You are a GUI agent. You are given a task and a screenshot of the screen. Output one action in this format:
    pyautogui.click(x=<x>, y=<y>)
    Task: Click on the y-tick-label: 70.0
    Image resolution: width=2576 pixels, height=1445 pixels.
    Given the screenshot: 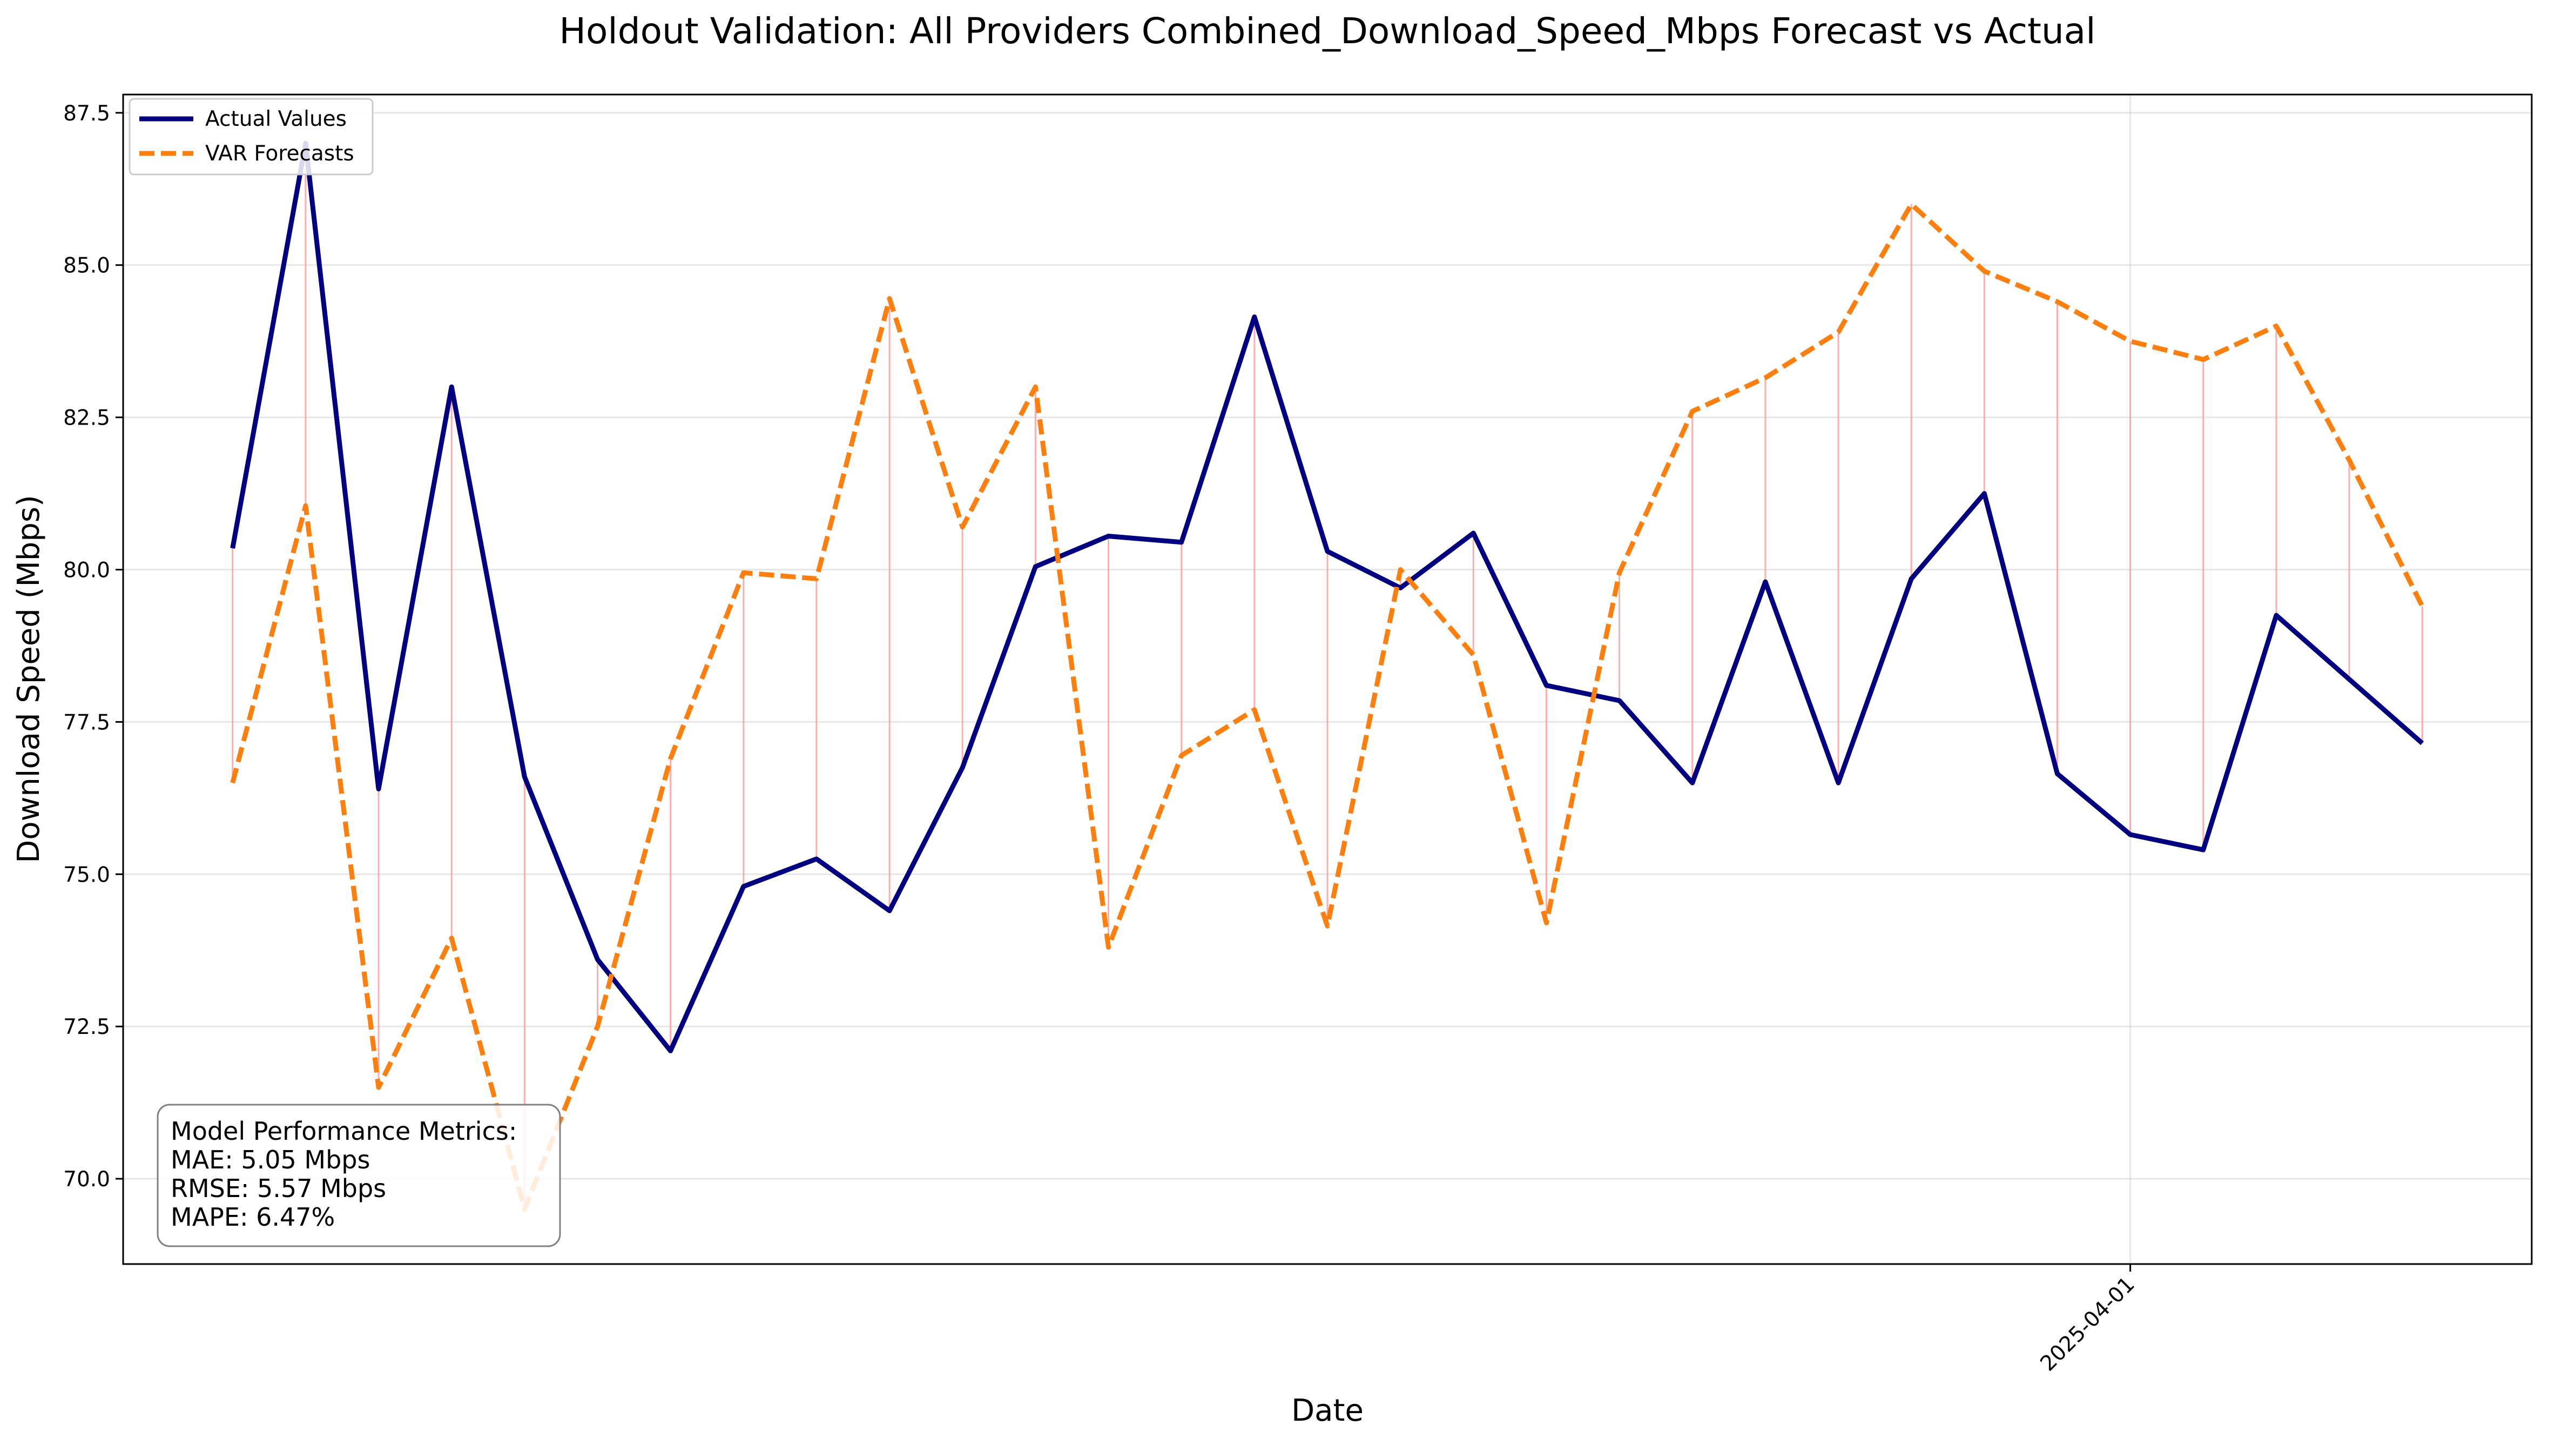 What is the action you would take?
    pyautogui.click(x=86, y=1180)
    